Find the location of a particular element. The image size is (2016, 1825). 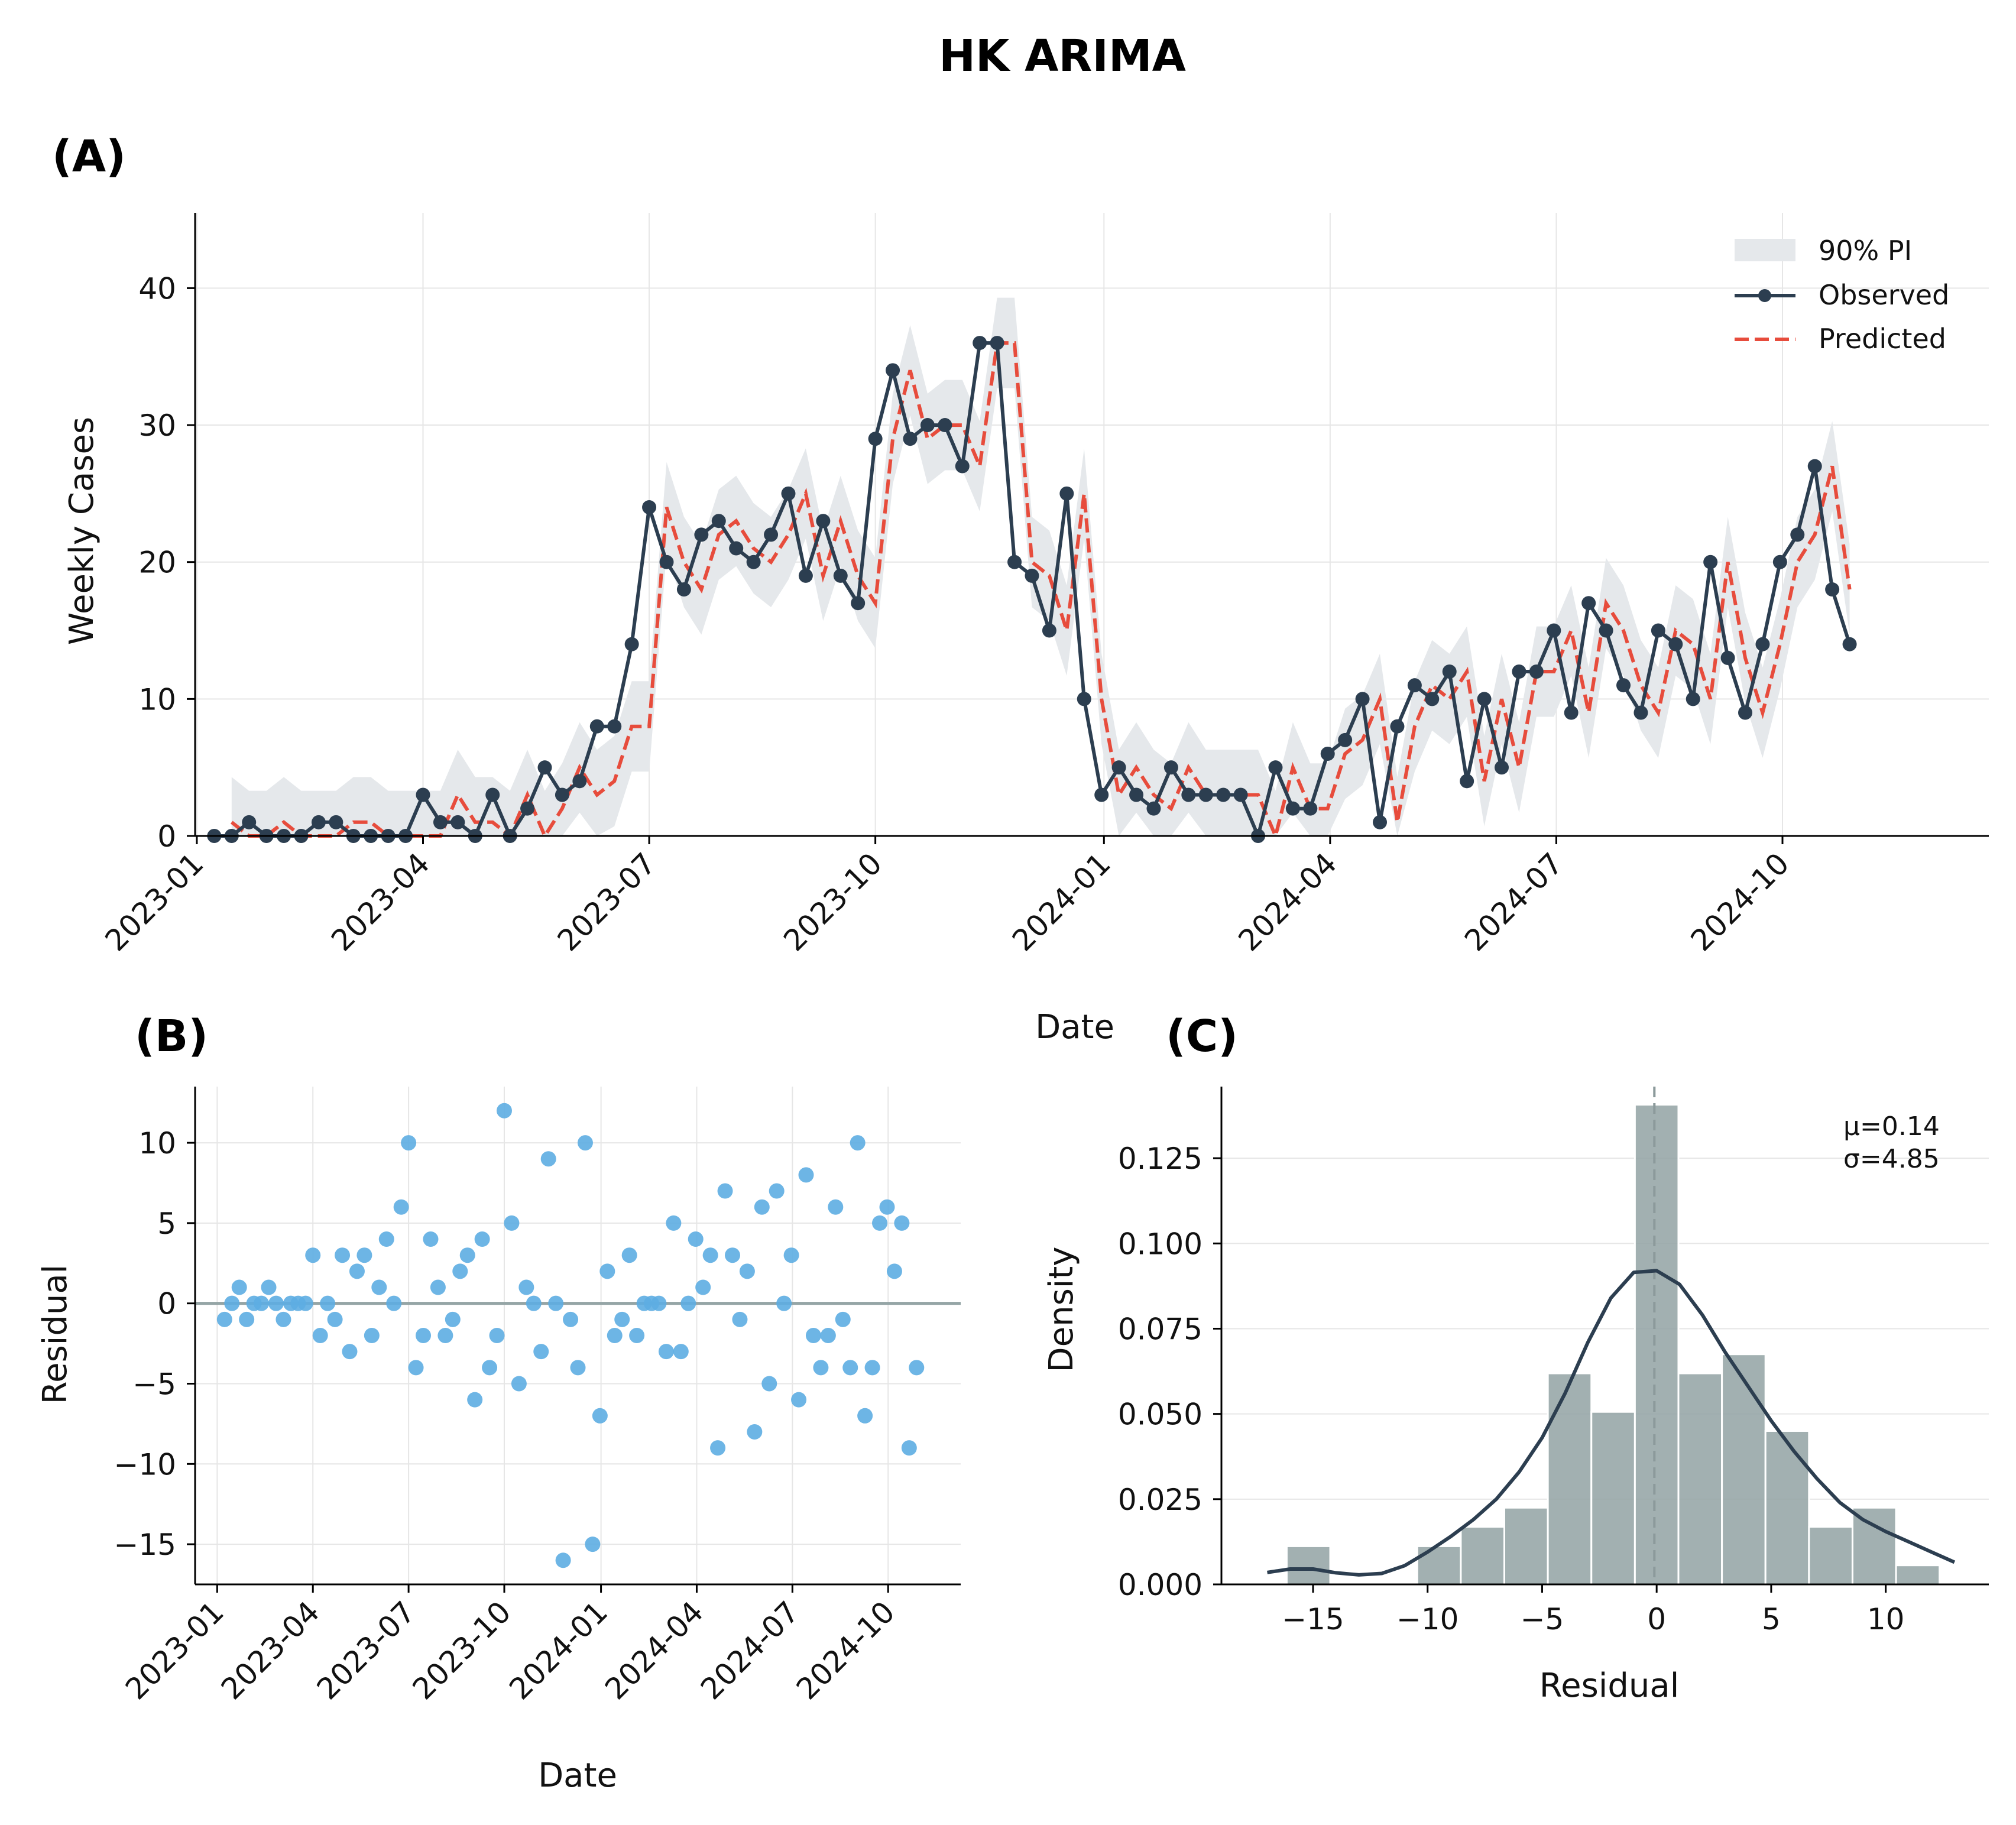

panel-c-xtick-label: −15 is located at coordinates (1313, 1619).